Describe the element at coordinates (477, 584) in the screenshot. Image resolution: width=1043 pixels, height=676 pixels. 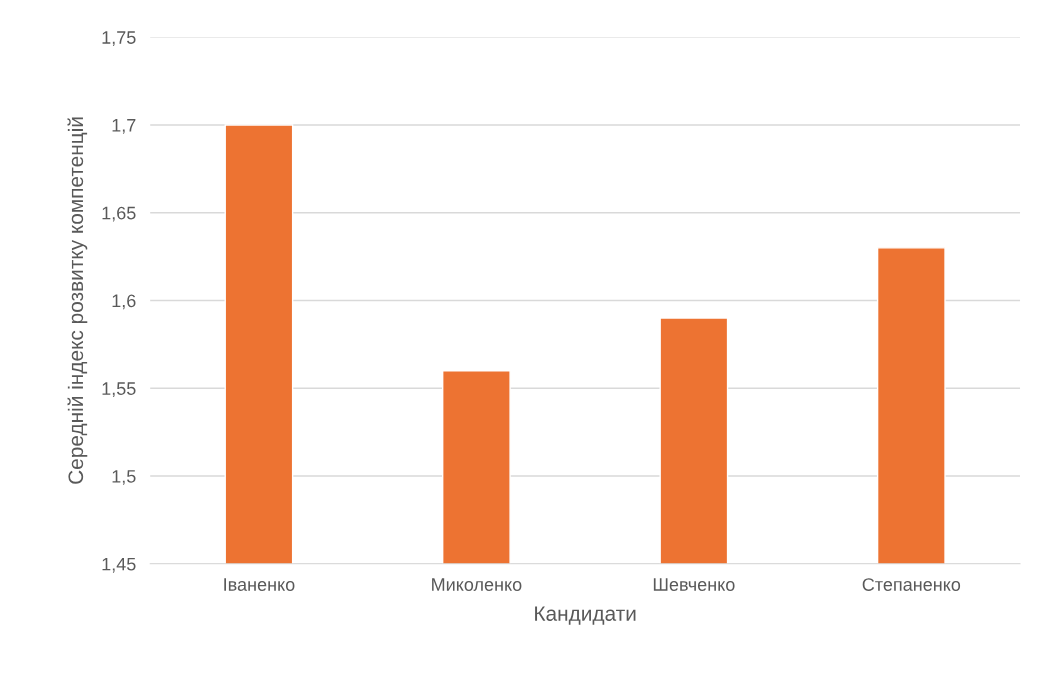
I see `x-tick-label: Миколенко` at that location.